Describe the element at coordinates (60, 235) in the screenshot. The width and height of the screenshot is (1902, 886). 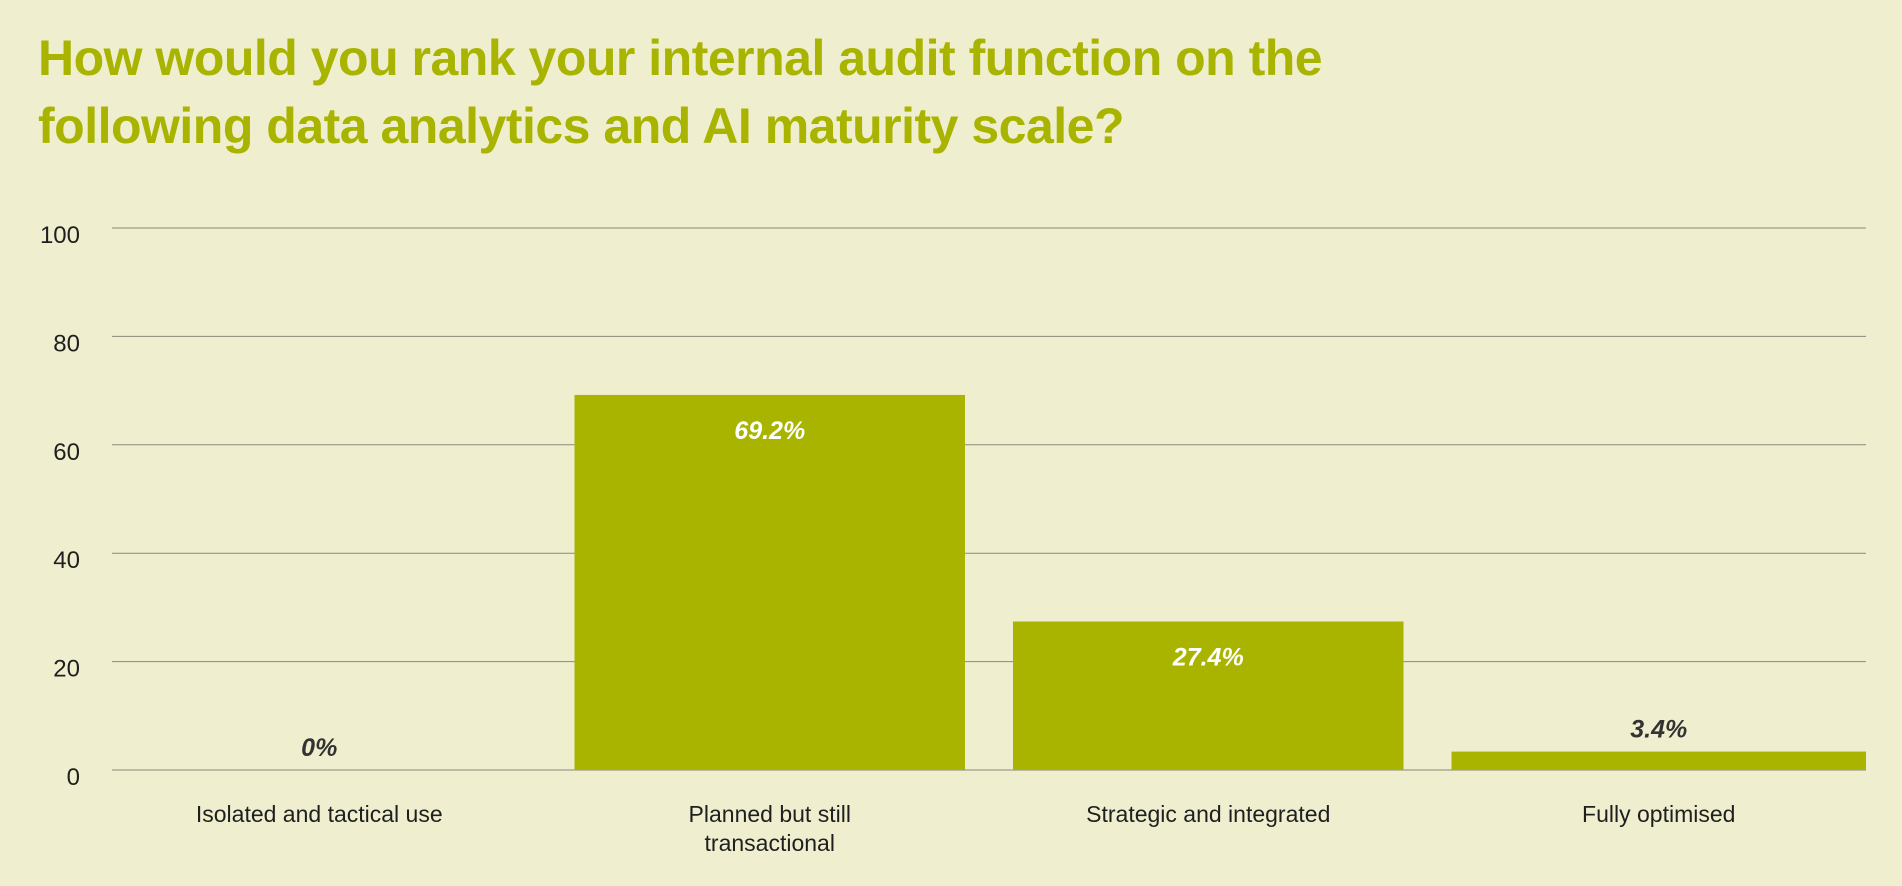
I see `y-tick-label: 100` at that location.